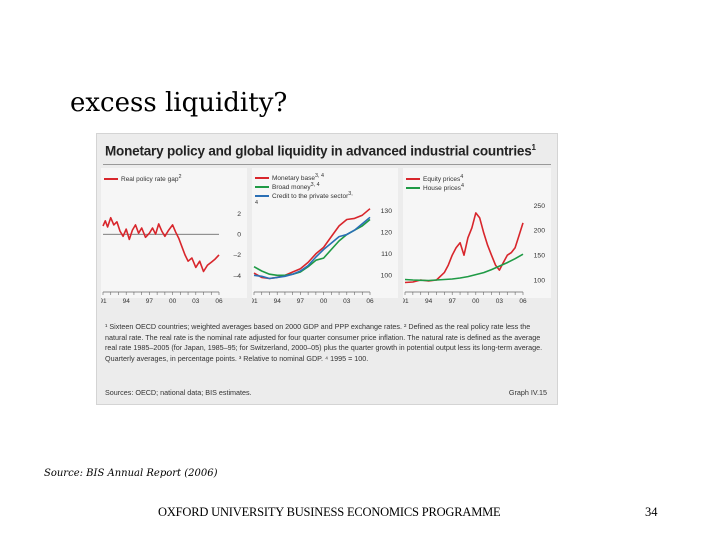 The width and height of the screenshot is (720, 540). Describe the element at coordinates (179, 103) in the screenshot. I see `slide-title: excess liquidity?` at that location.